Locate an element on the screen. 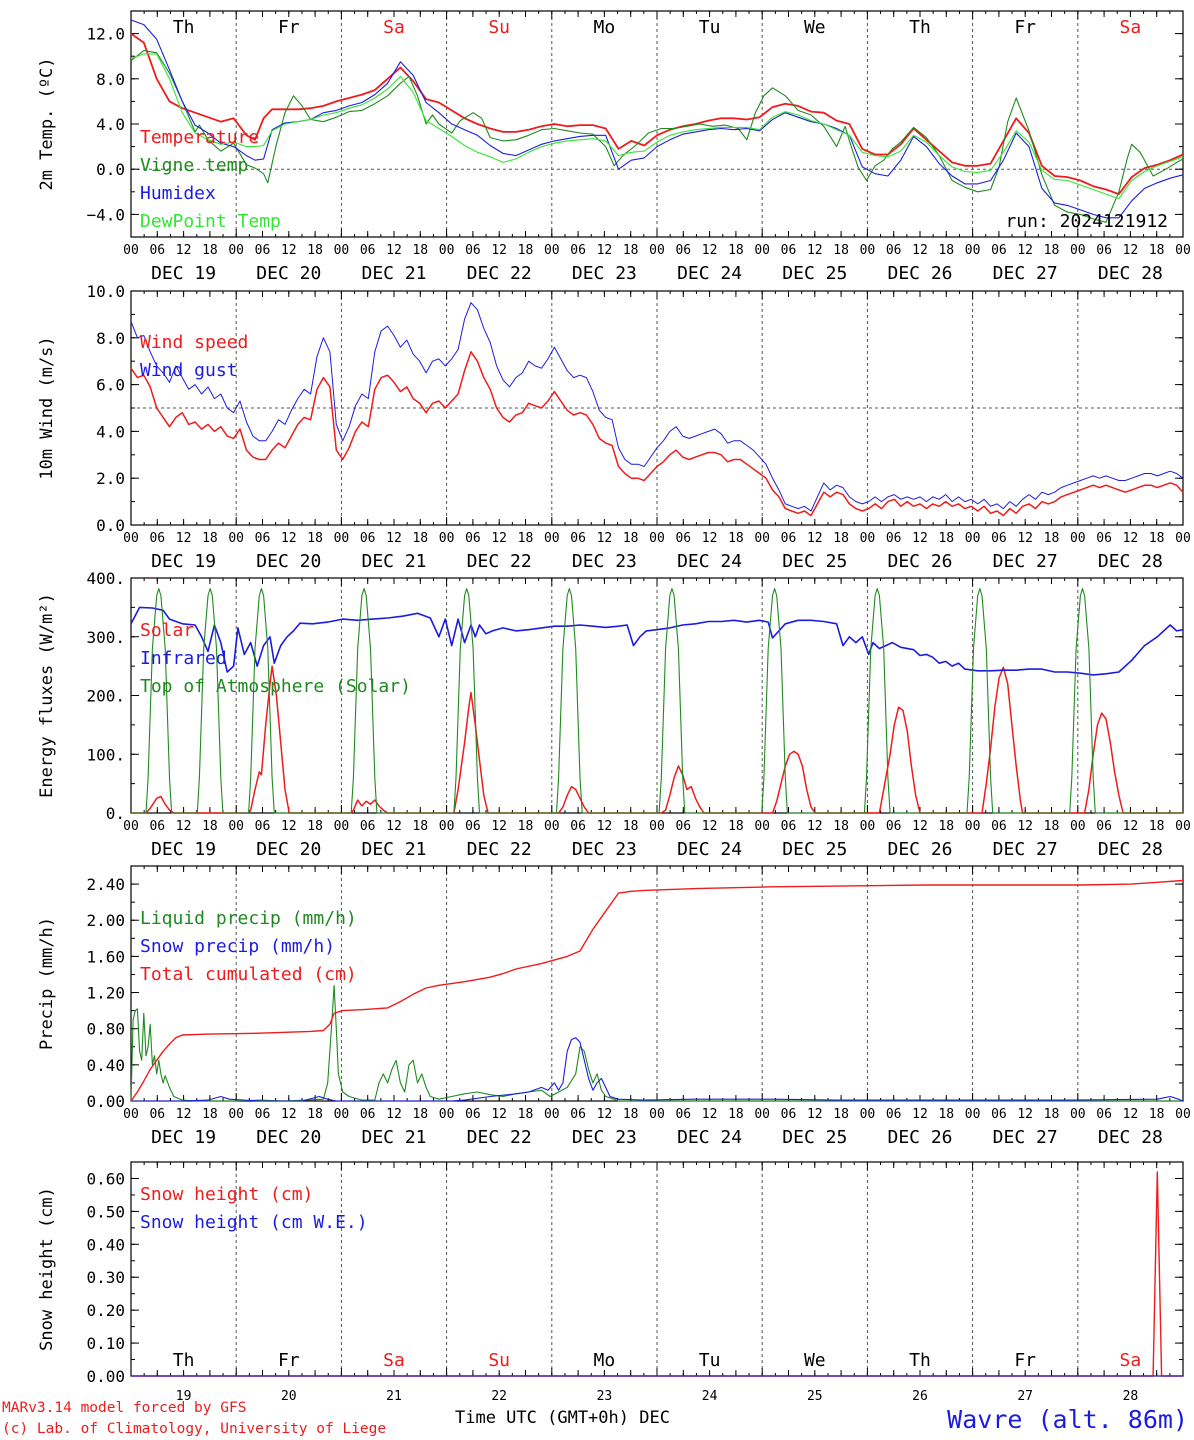 This screenshot has height=1440, width=1194. wind-date-label: DEC 28 is located at coordinates (1130, 561).